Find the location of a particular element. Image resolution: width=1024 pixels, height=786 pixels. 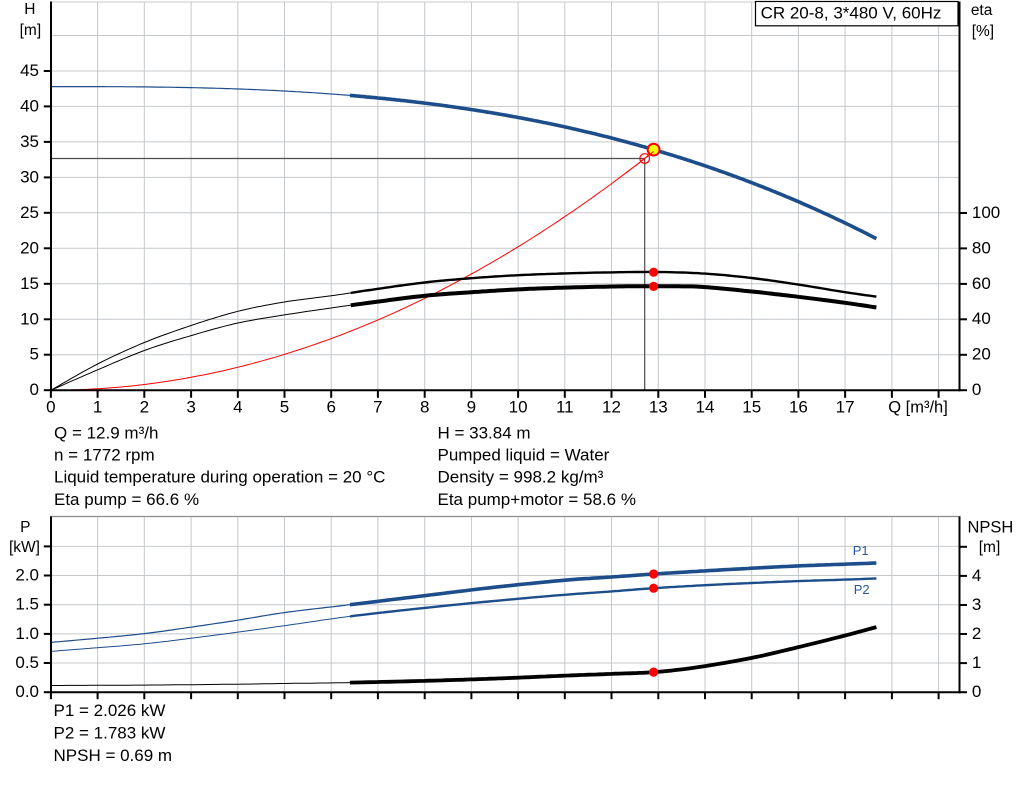

svg-text: Q = 12.9 m³/h is located at coordinates (106, 432).